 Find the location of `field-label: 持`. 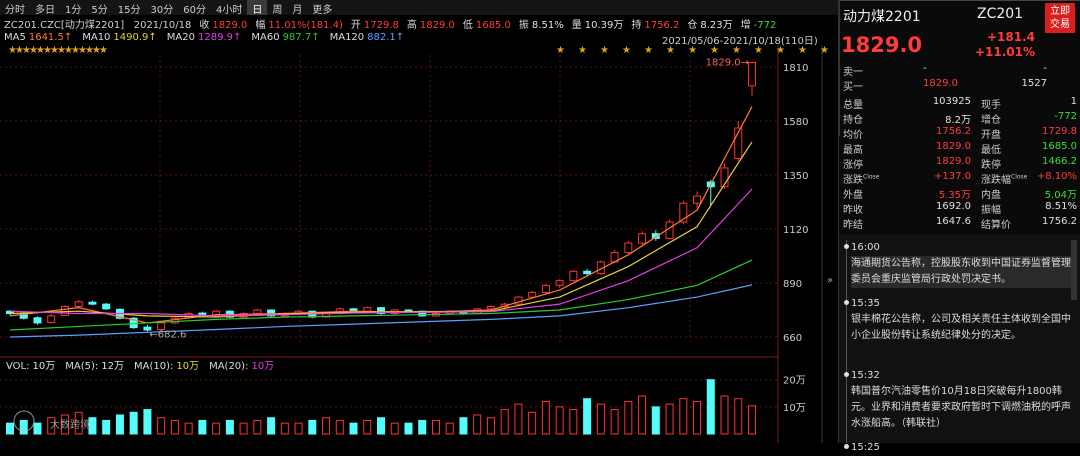

field-label: 持 is located at coordinates (636, 25).